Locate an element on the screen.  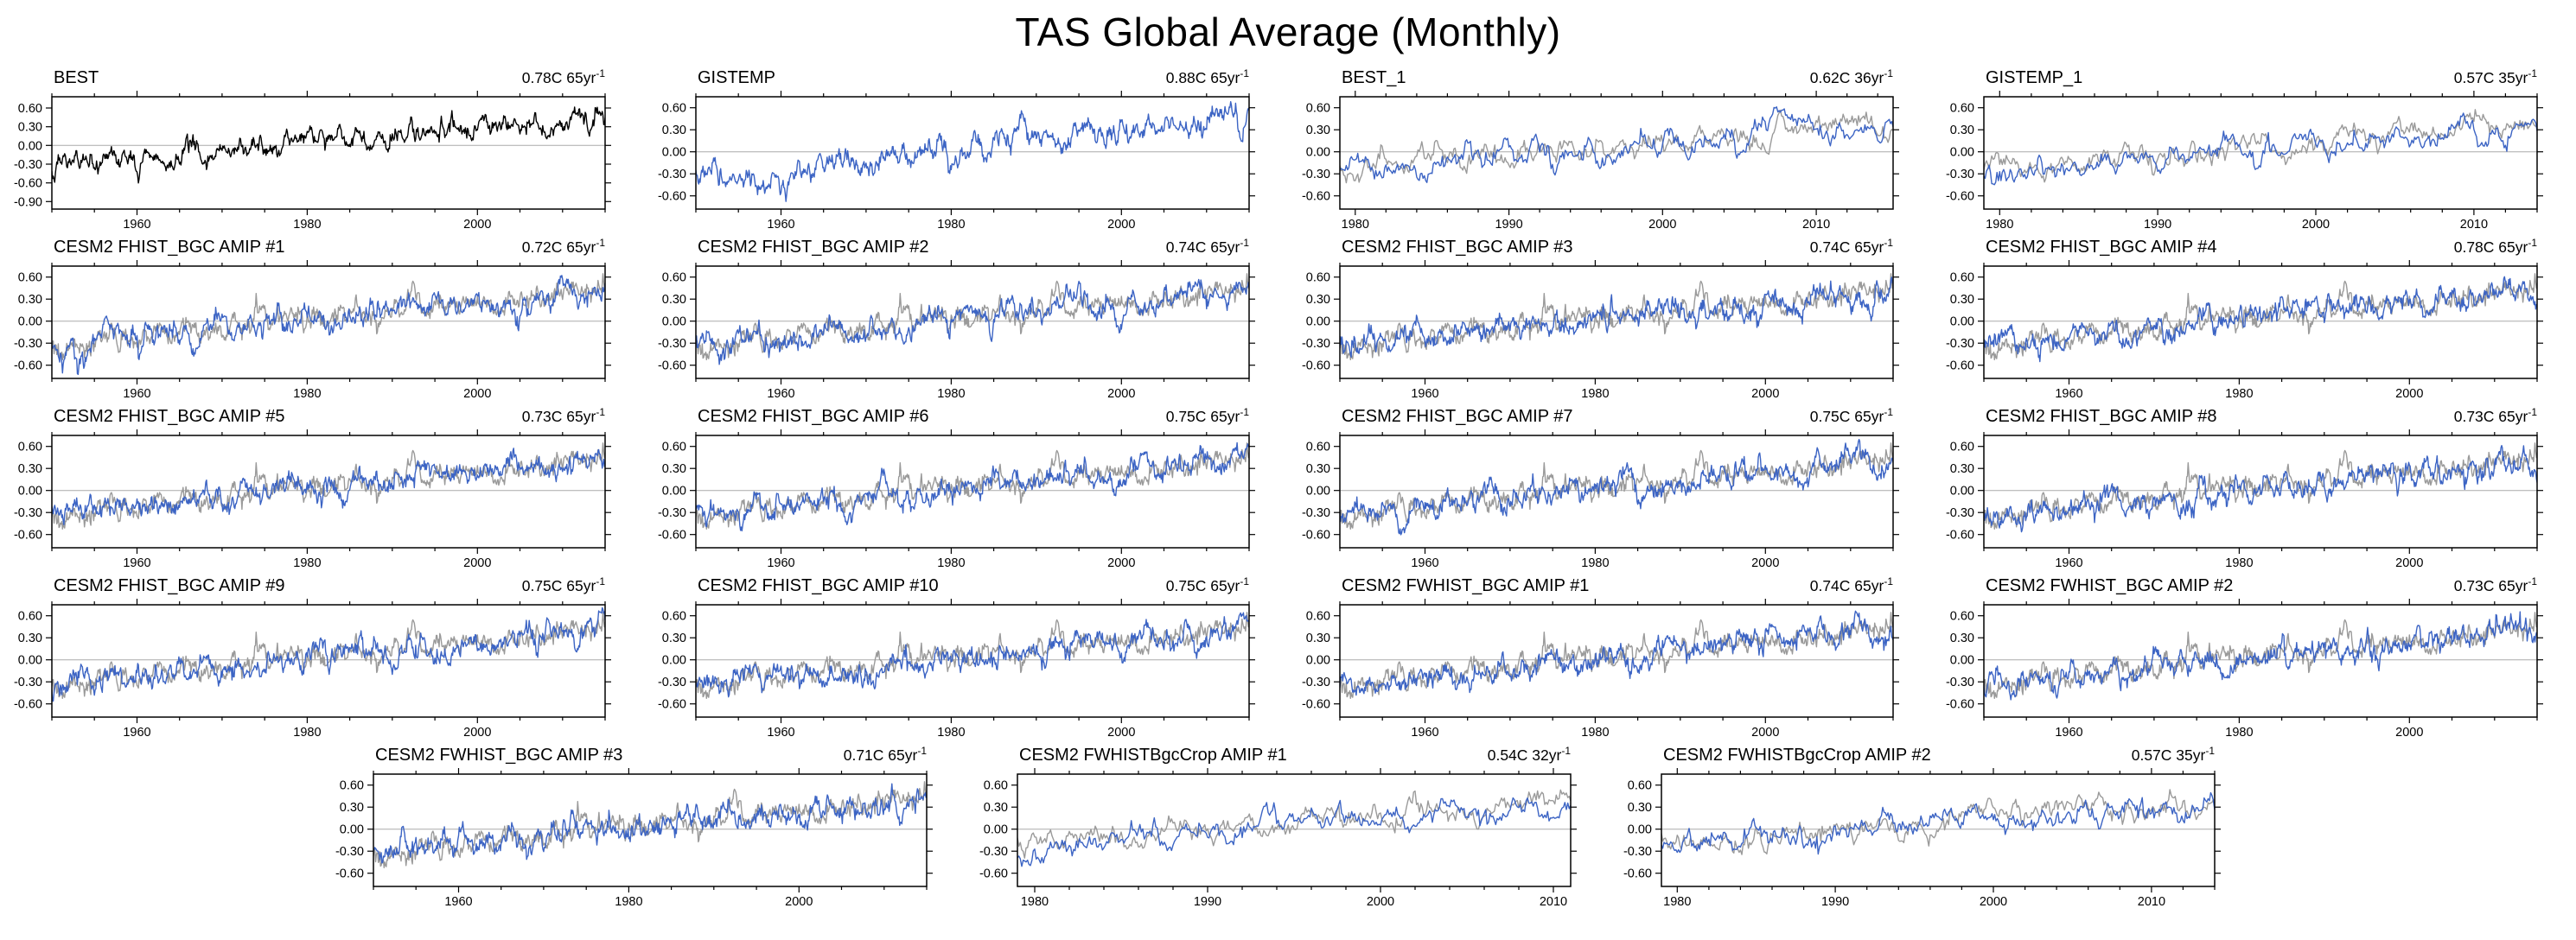
panel-title: CESM2 FWHIST_BGC AMIP #2 is located at coordinates (2110, 585).